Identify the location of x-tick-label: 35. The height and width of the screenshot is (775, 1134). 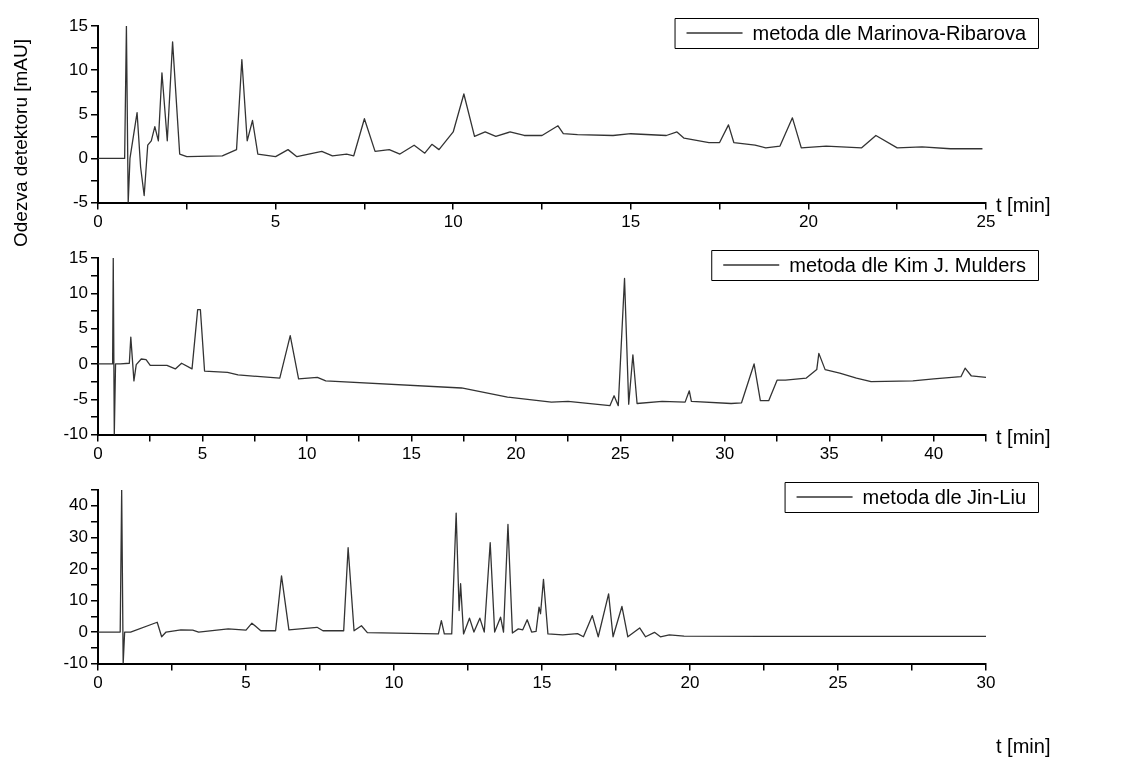
(829, 454).